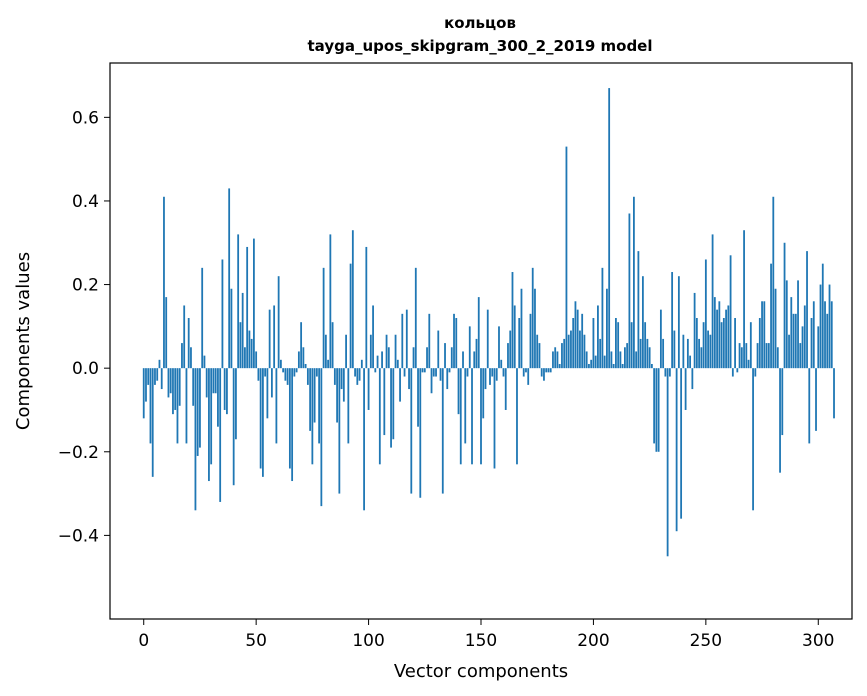 The height and width of the screenshot is (696, 867). Describe the element at coordinates (480, 23) in the screenshot. I see `chart-title-line1: кольцов` at that location.